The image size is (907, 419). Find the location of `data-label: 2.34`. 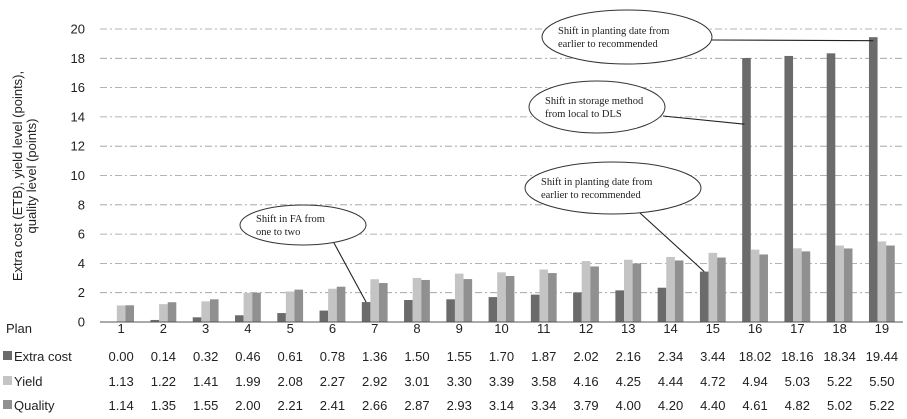

data-label: 2.34 is located at coordinates (670, 356).